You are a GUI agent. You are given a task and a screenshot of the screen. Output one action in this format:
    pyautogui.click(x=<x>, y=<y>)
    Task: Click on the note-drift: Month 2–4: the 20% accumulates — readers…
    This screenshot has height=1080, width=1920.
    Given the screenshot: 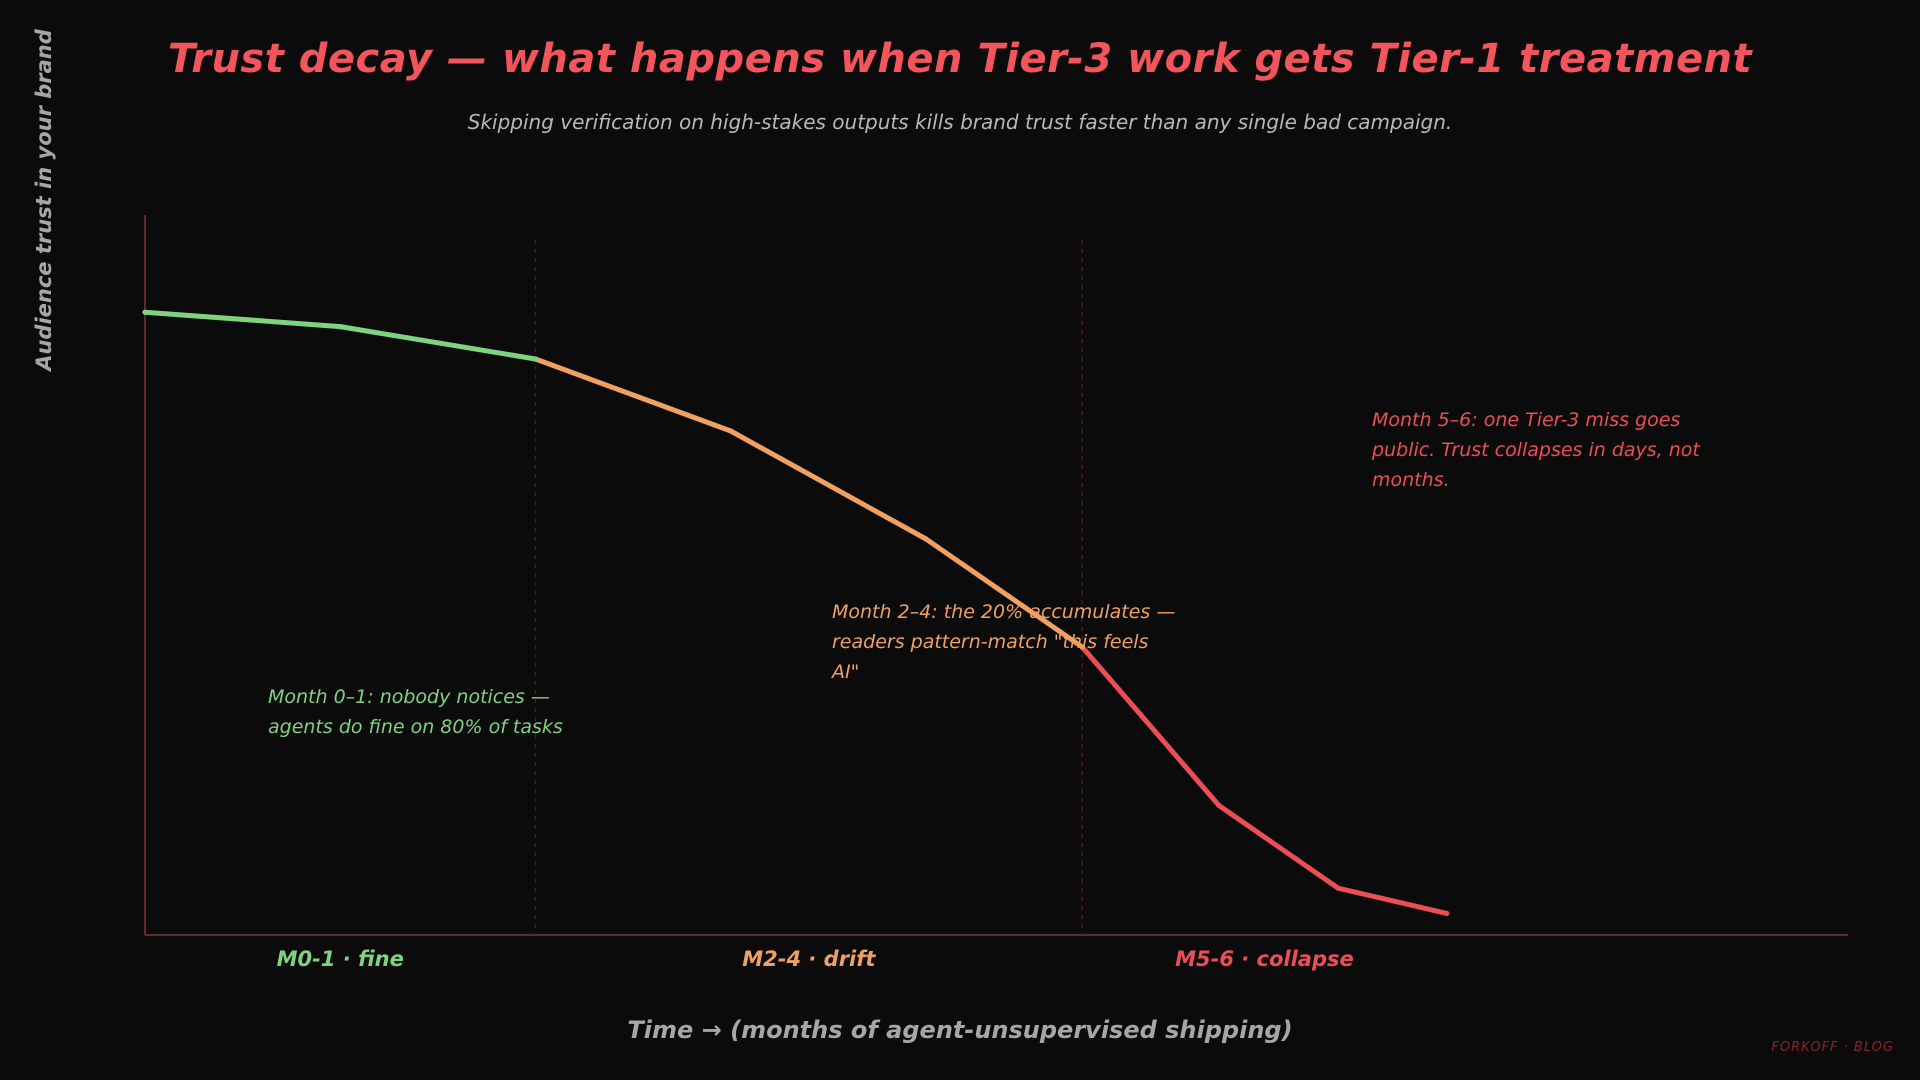 What is the action you would take?
    pyautogui.click(x=1004, y=642)
    